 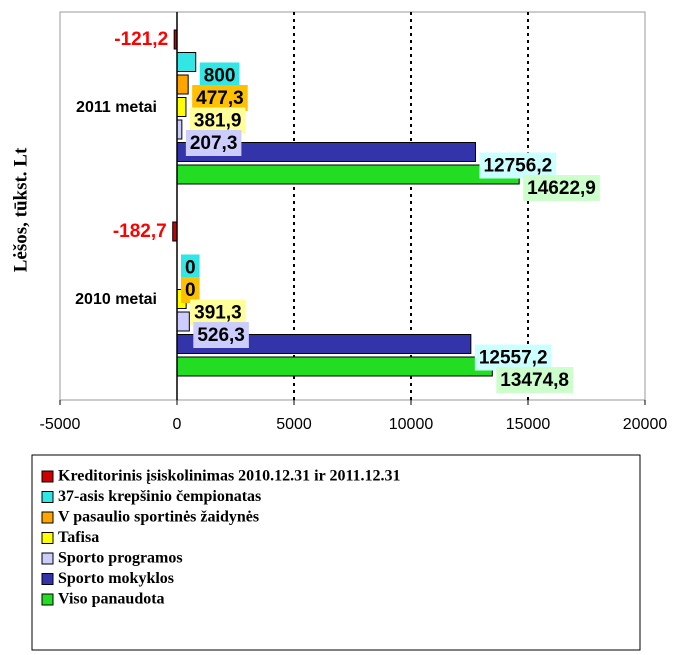 What do you see at coordinates (411, 424) in the screenshot?
I see `x-tick-label: 10000` at bounding box center [411, 424].